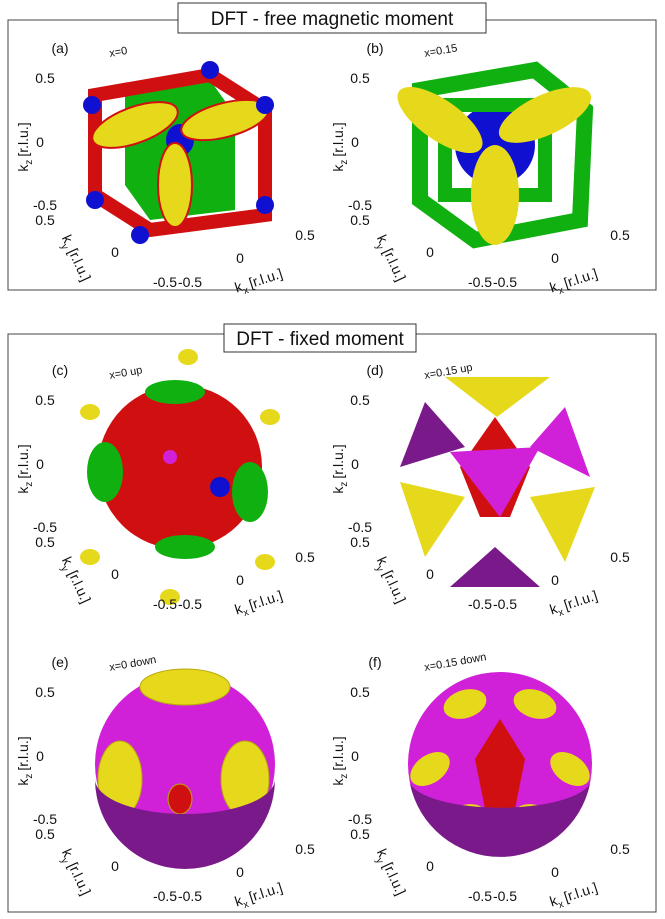 The width and height of the screenshot is (665, 919). I want to click on panel-label: (a), so click(59, 48).